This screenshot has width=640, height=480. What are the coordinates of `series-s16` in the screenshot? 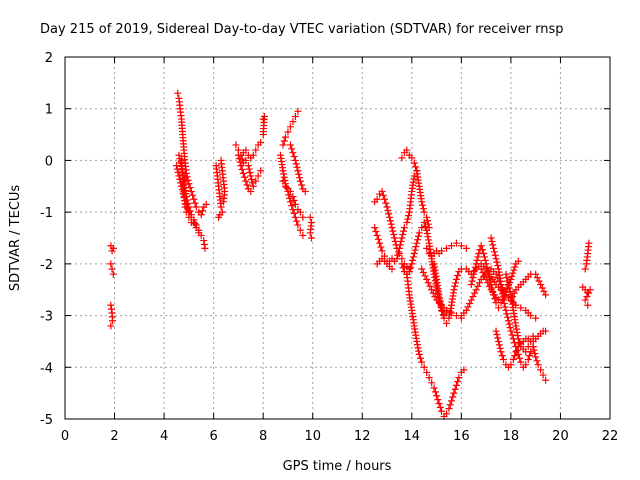 It's located at (293, 199).